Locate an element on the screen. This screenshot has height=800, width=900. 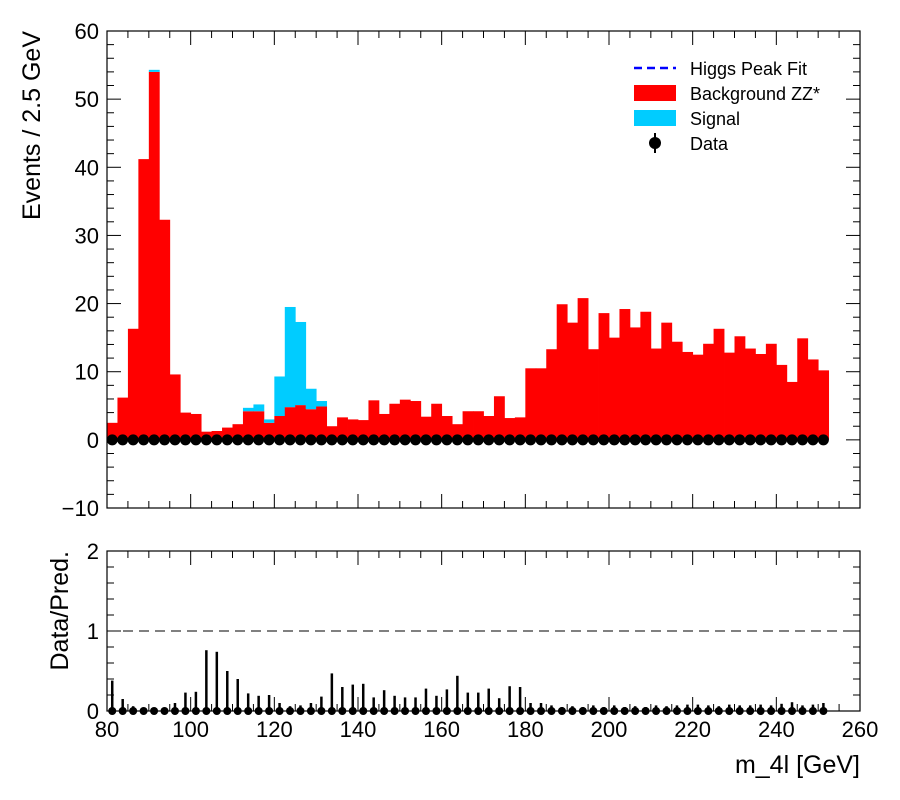
x-tick-label: 200 is located at coordinates (609, 729).